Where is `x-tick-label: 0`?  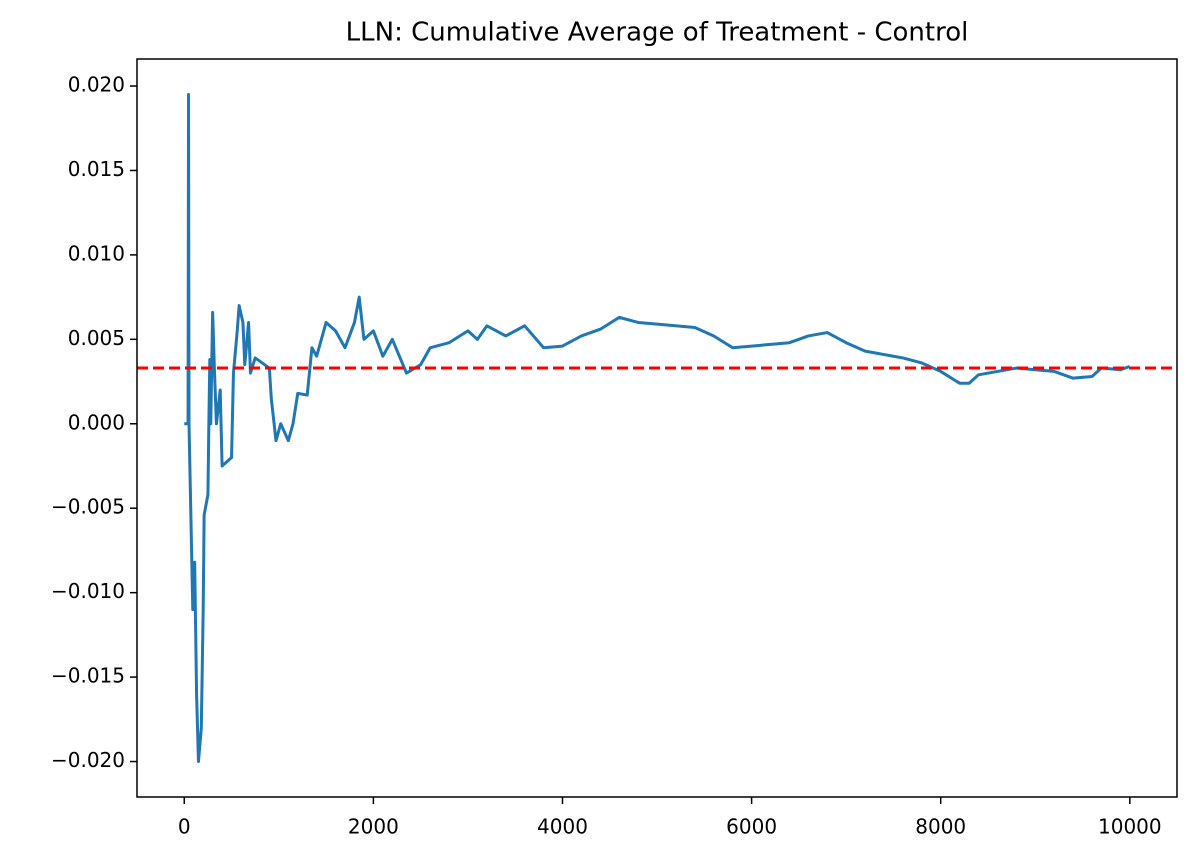 x-tick-label: 0 is located at coordinates (184, 827).